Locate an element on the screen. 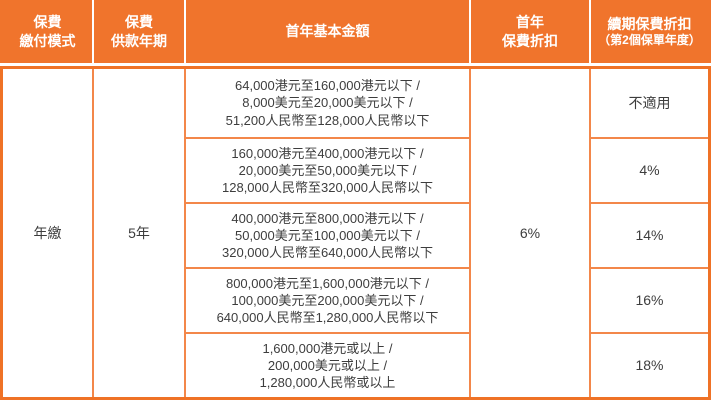  amount-line: 100,000美元至200,000美元以下 / is located at coordinates (327, 300).